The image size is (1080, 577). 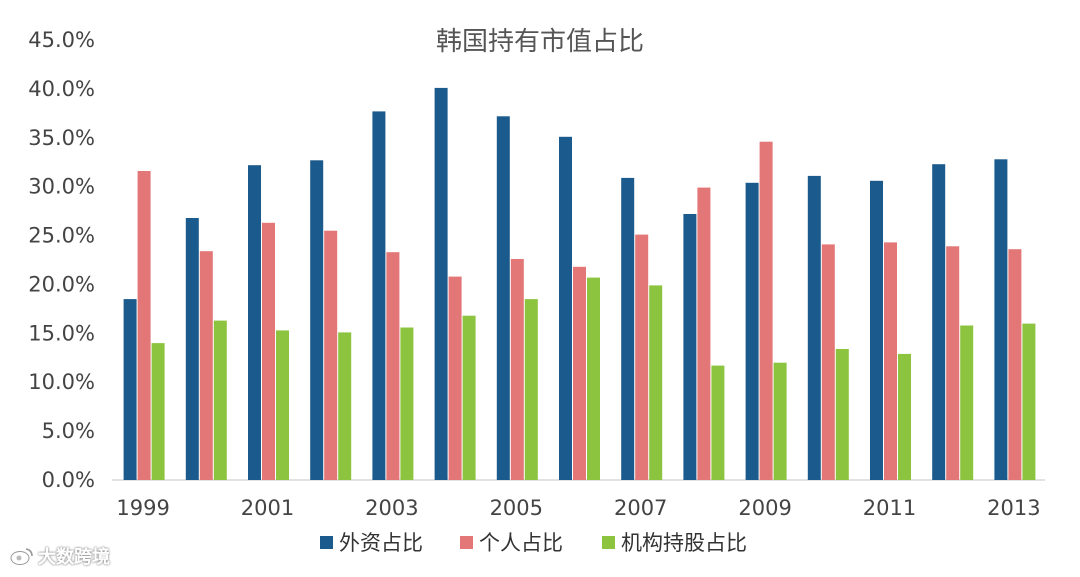 What do you see at coordinates (282, 405) in the screenshot?
I see `bar-3-2001` at bounding box center [282, 405].